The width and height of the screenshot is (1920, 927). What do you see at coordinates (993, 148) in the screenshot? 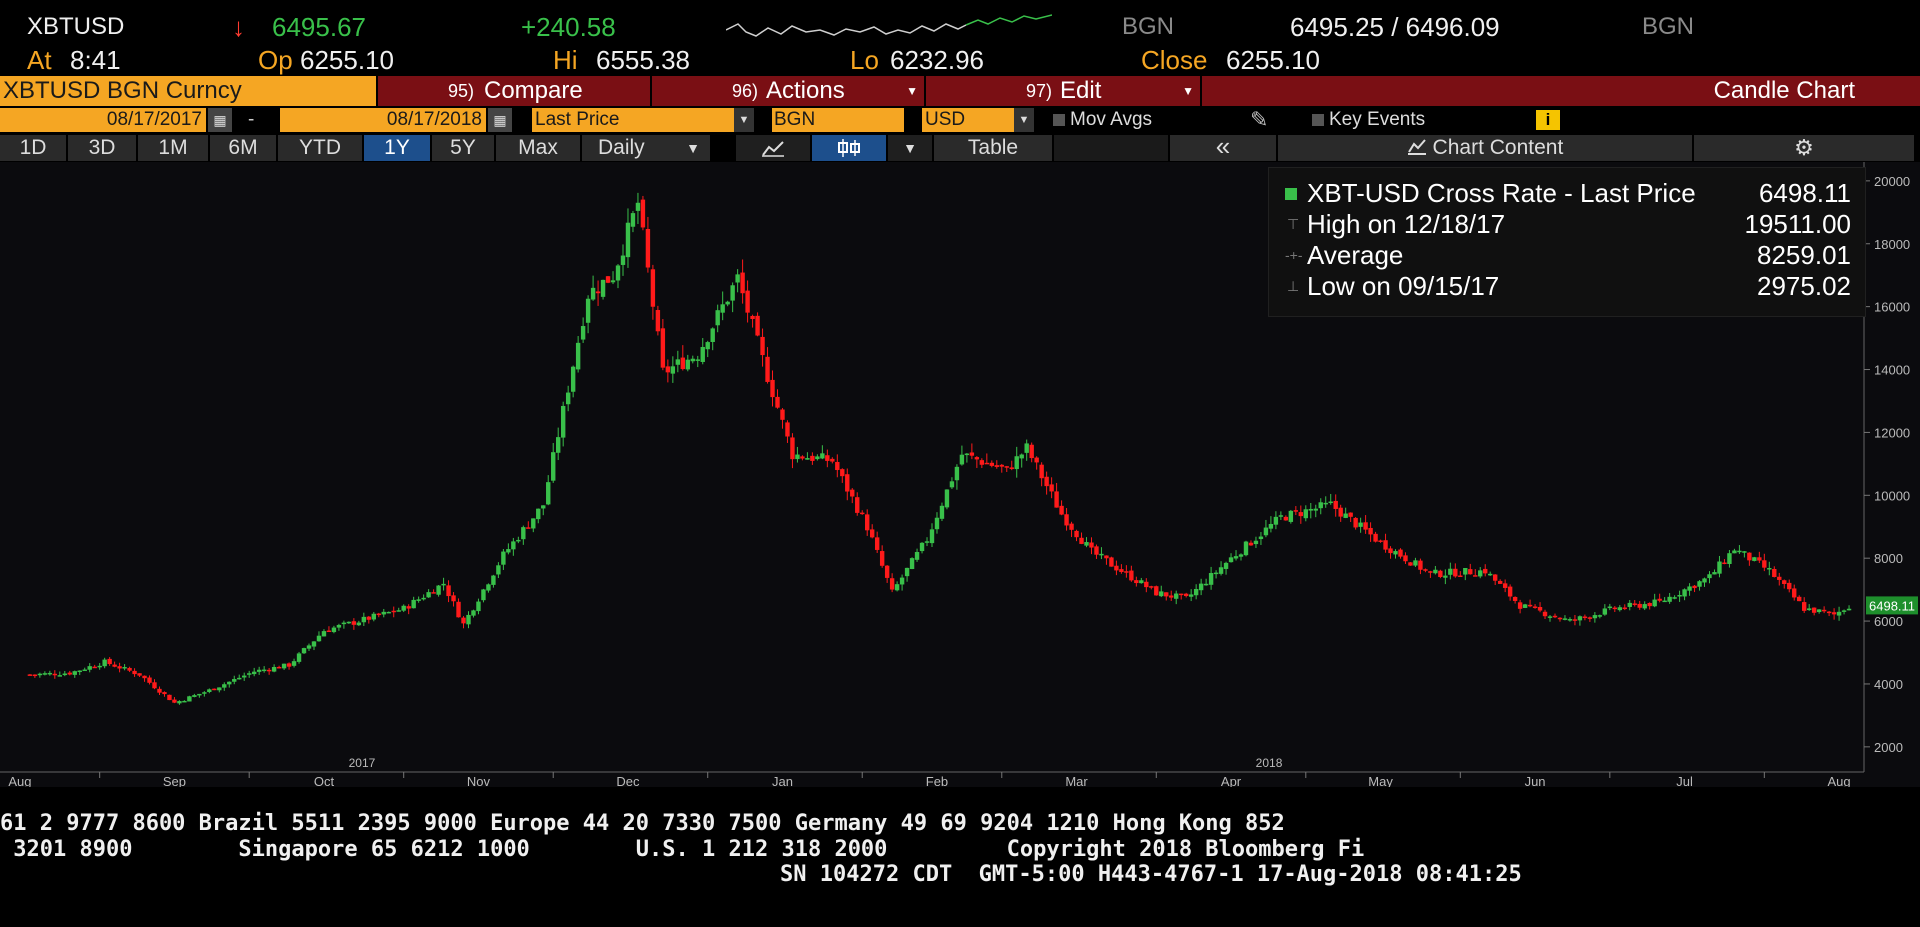
I see `table-button: Table` at bounding box center [993, 148].